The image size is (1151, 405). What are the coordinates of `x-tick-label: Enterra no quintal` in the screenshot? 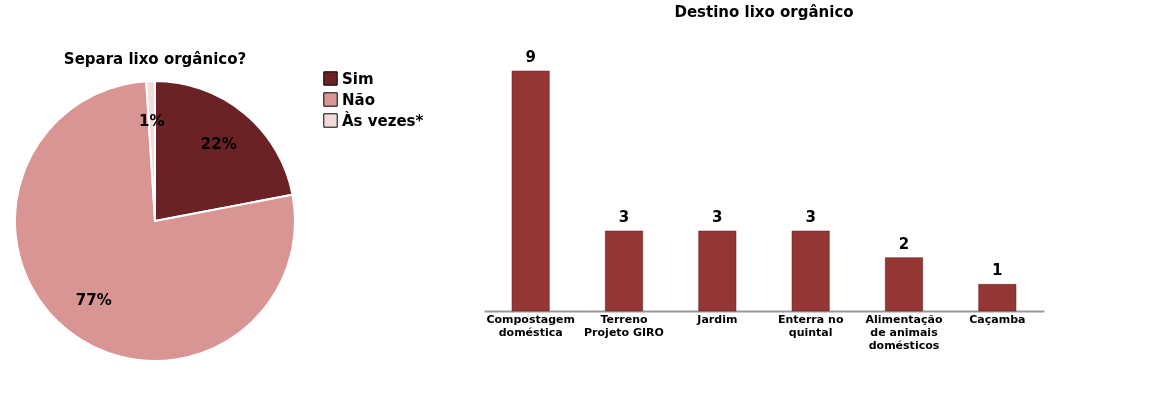 It's located at (810, 325).